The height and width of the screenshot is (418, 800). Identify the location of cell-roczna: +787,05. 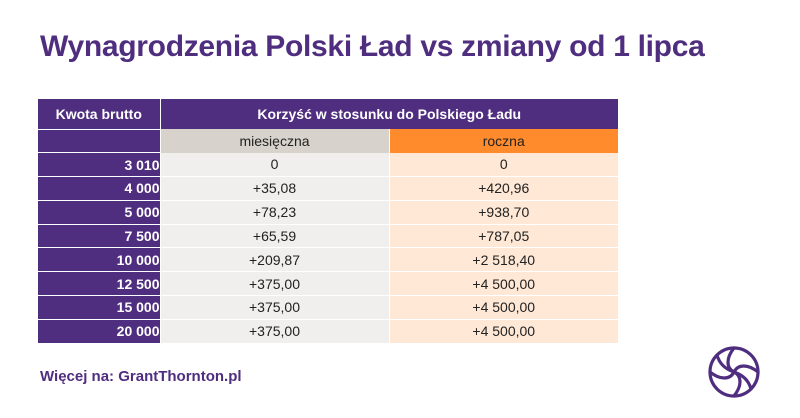
(503, 236).